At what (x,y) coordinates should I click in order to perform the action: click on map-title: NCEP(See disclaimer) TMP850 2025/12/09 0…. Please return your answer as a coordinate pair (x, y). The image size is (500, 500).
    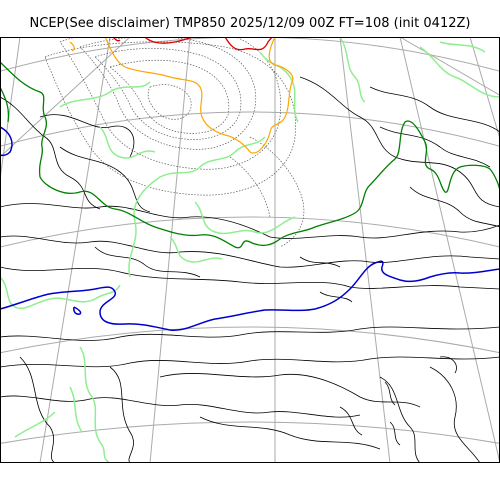
    Looking at the image, I should click on (250, 23).